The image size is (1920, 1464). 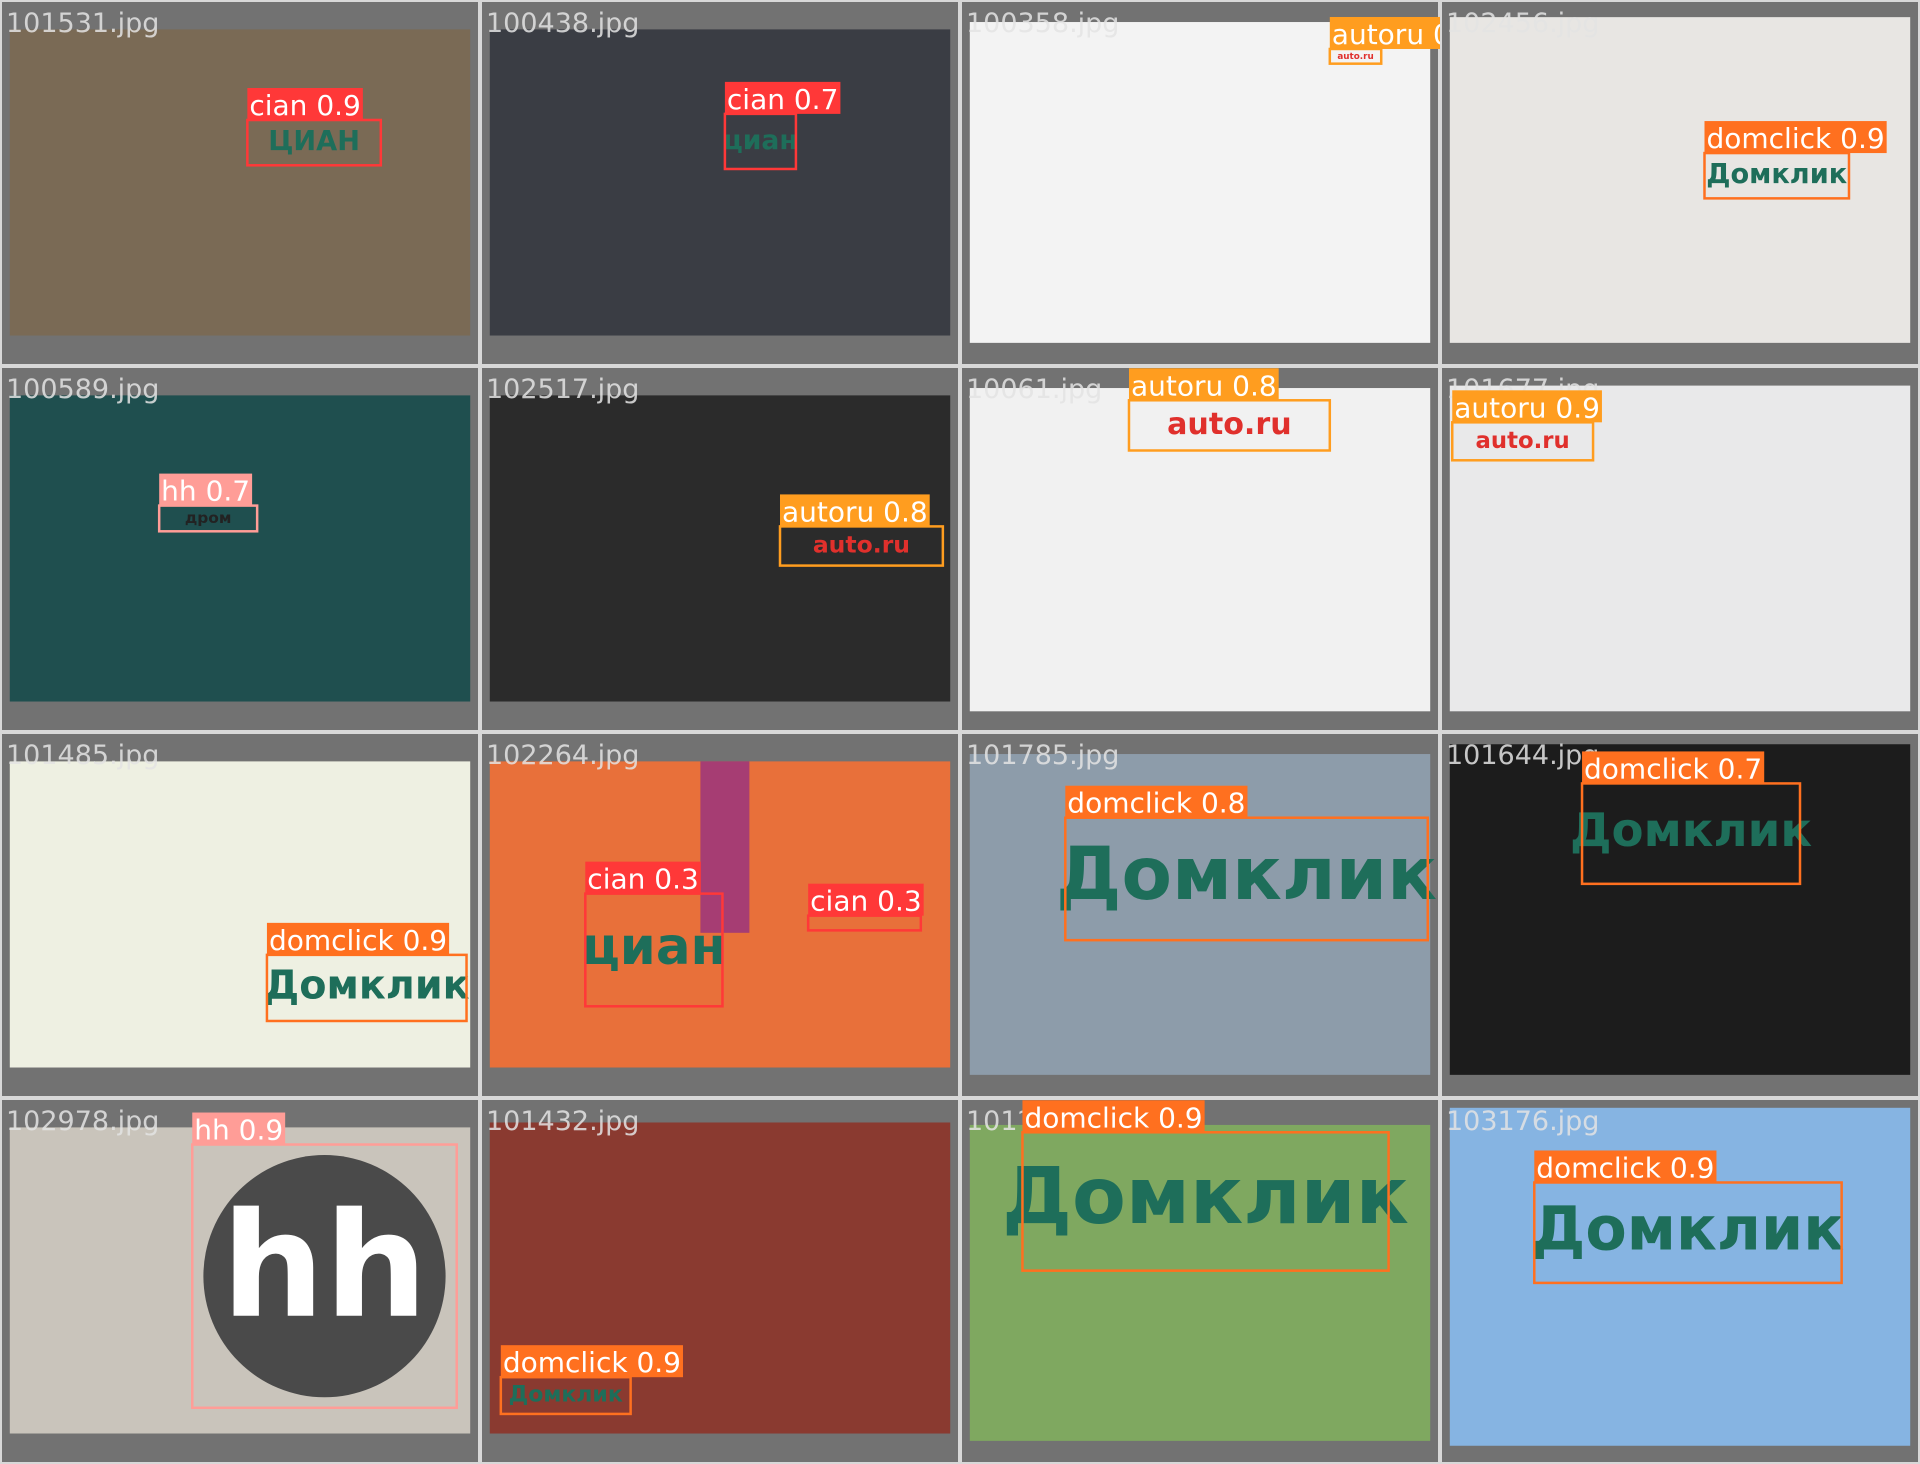 I want to click on filename: 102264.jpg, so click(x=562, y=755).